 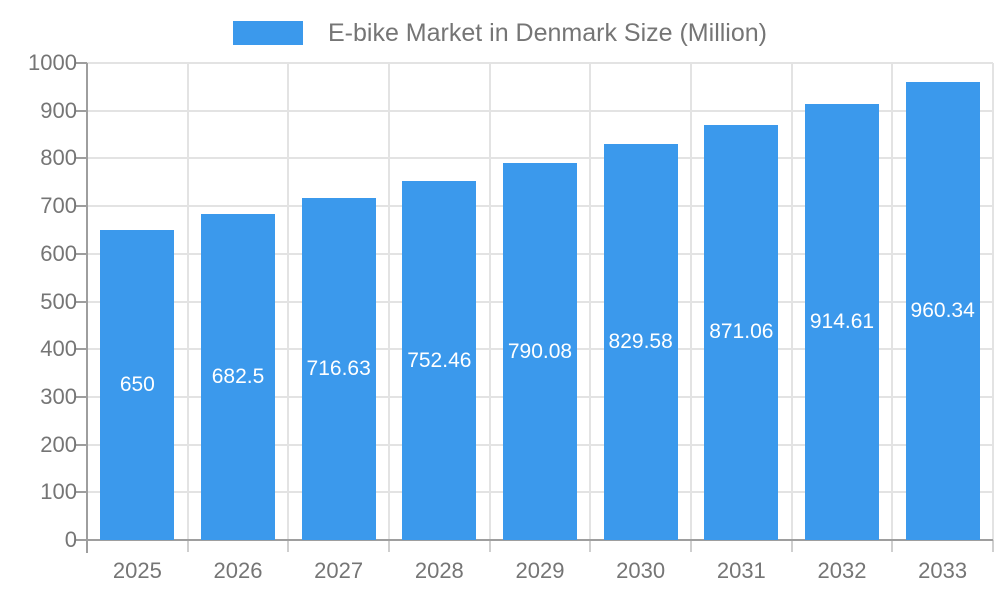 What do you see at coordinates (238, 570) in the screenshot?
I see `x-axis-label: 2026` at bounding box center [238, 570].